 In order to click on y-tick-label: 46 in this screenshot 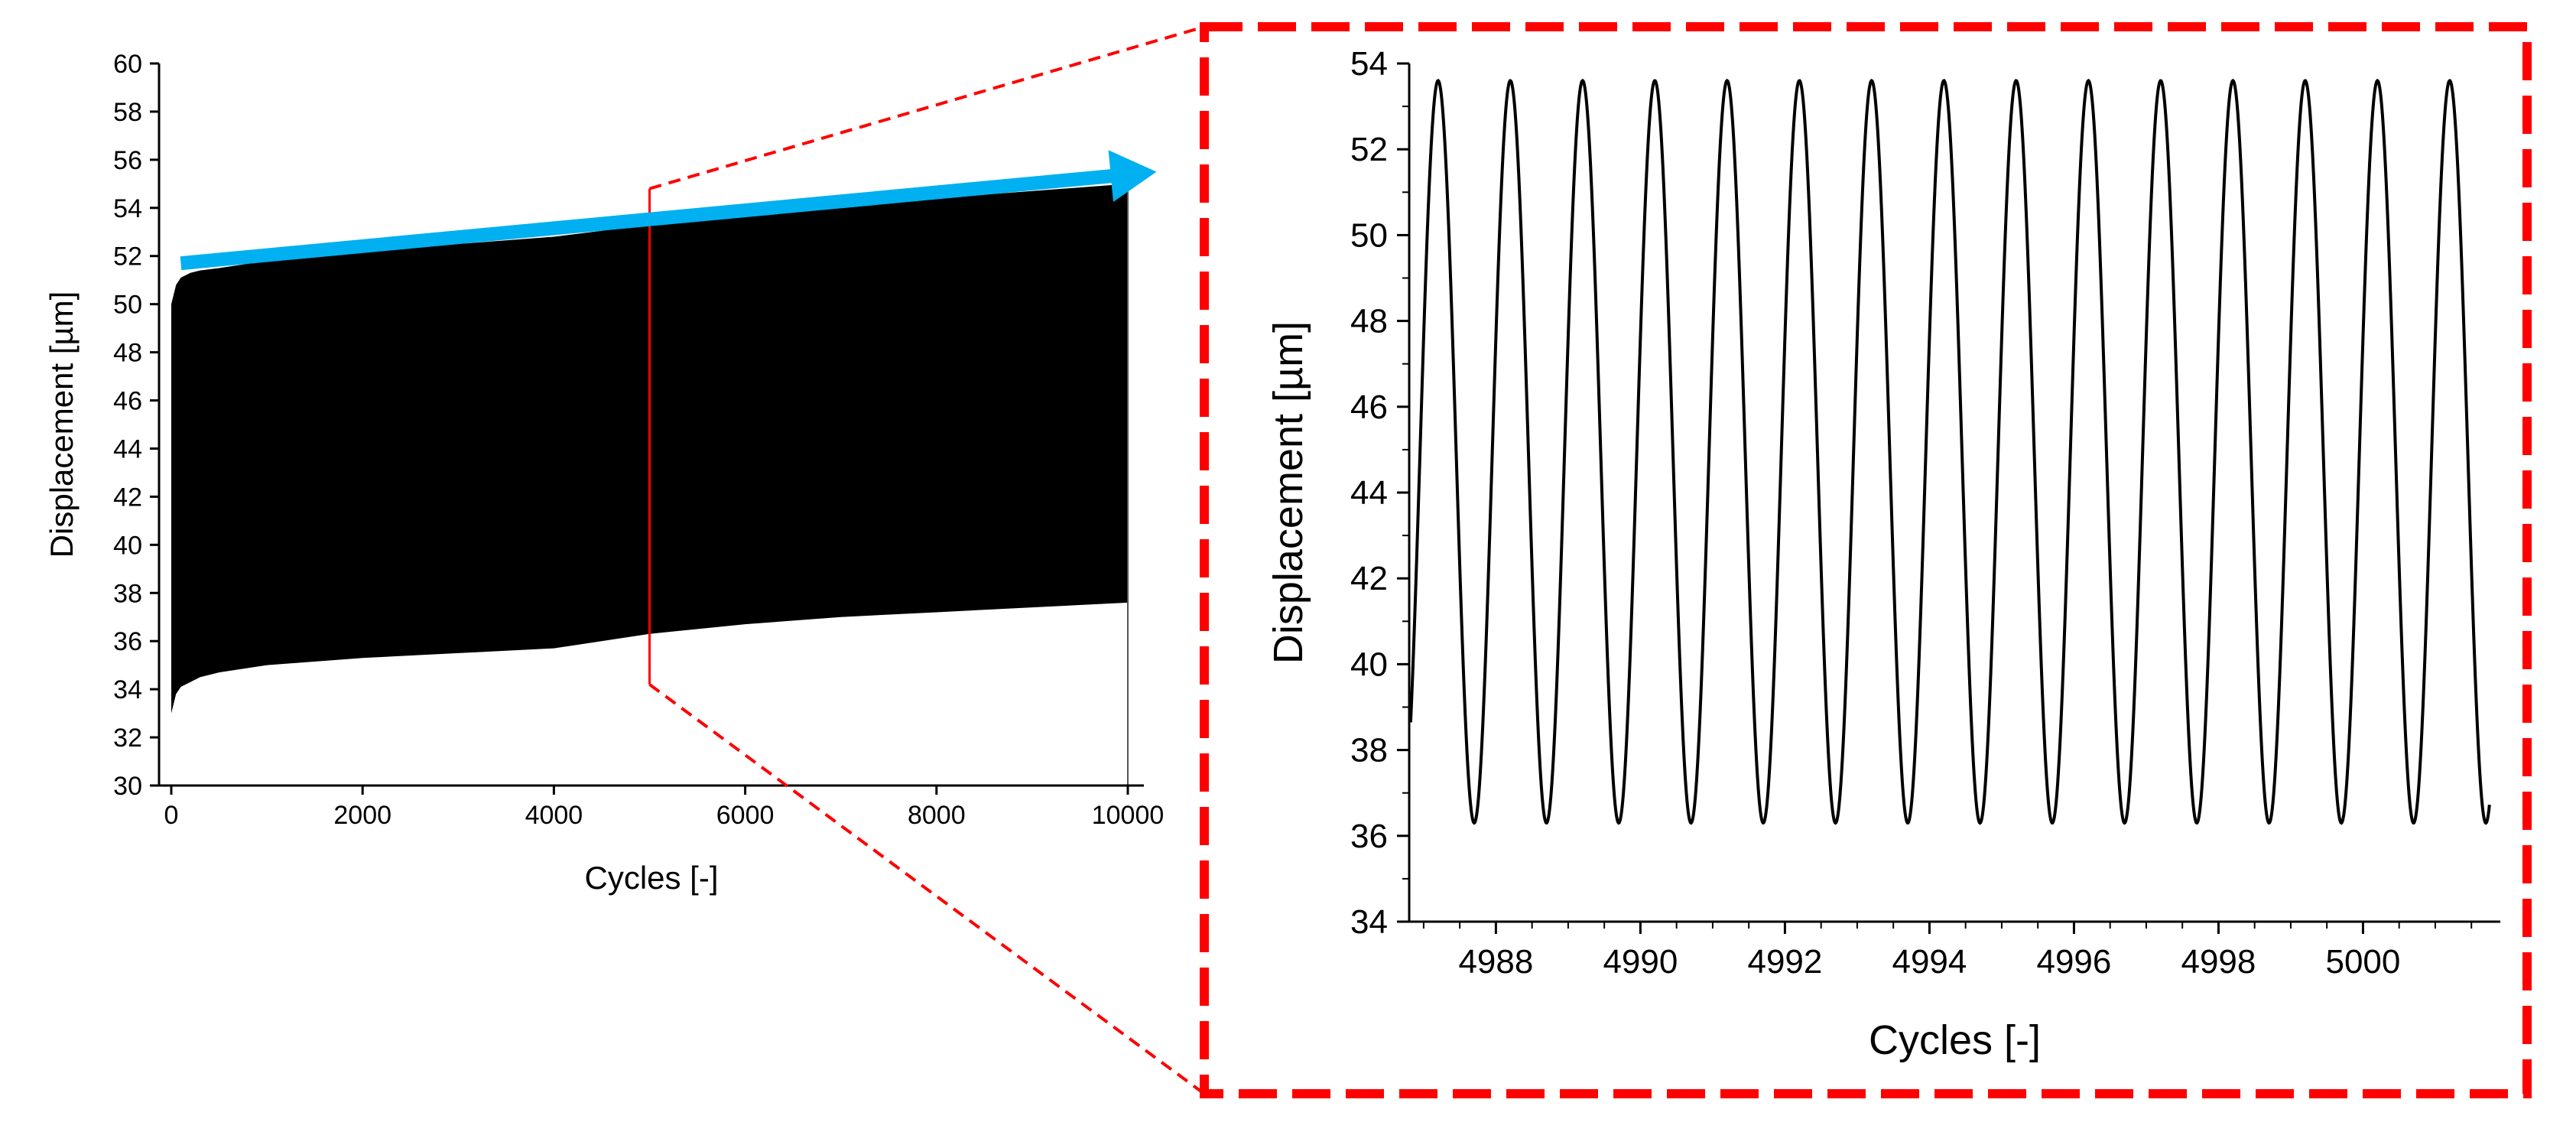, I will do `click(128, 401)`.